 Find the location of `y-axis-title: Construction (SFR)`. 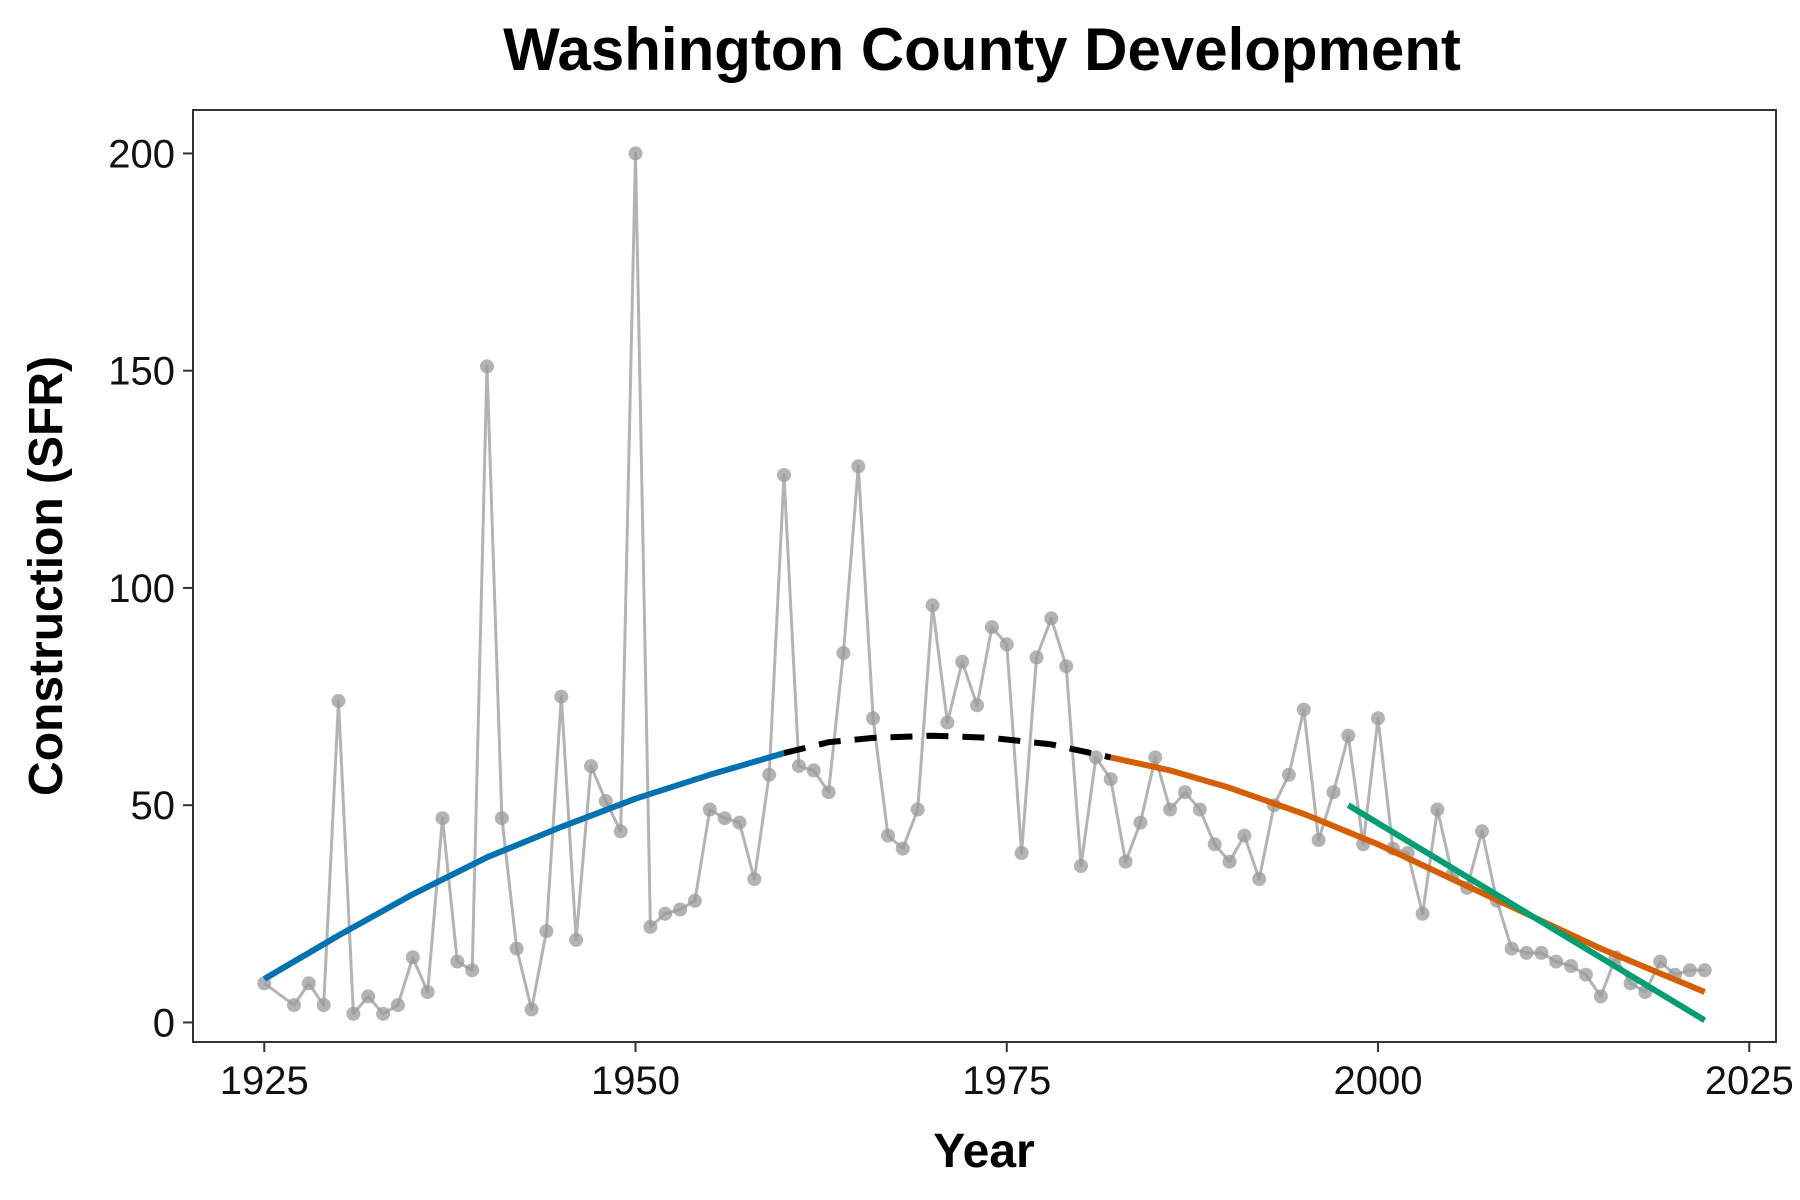

y-axis-title: Construction (SFR) is located at coordinates (46, 576).